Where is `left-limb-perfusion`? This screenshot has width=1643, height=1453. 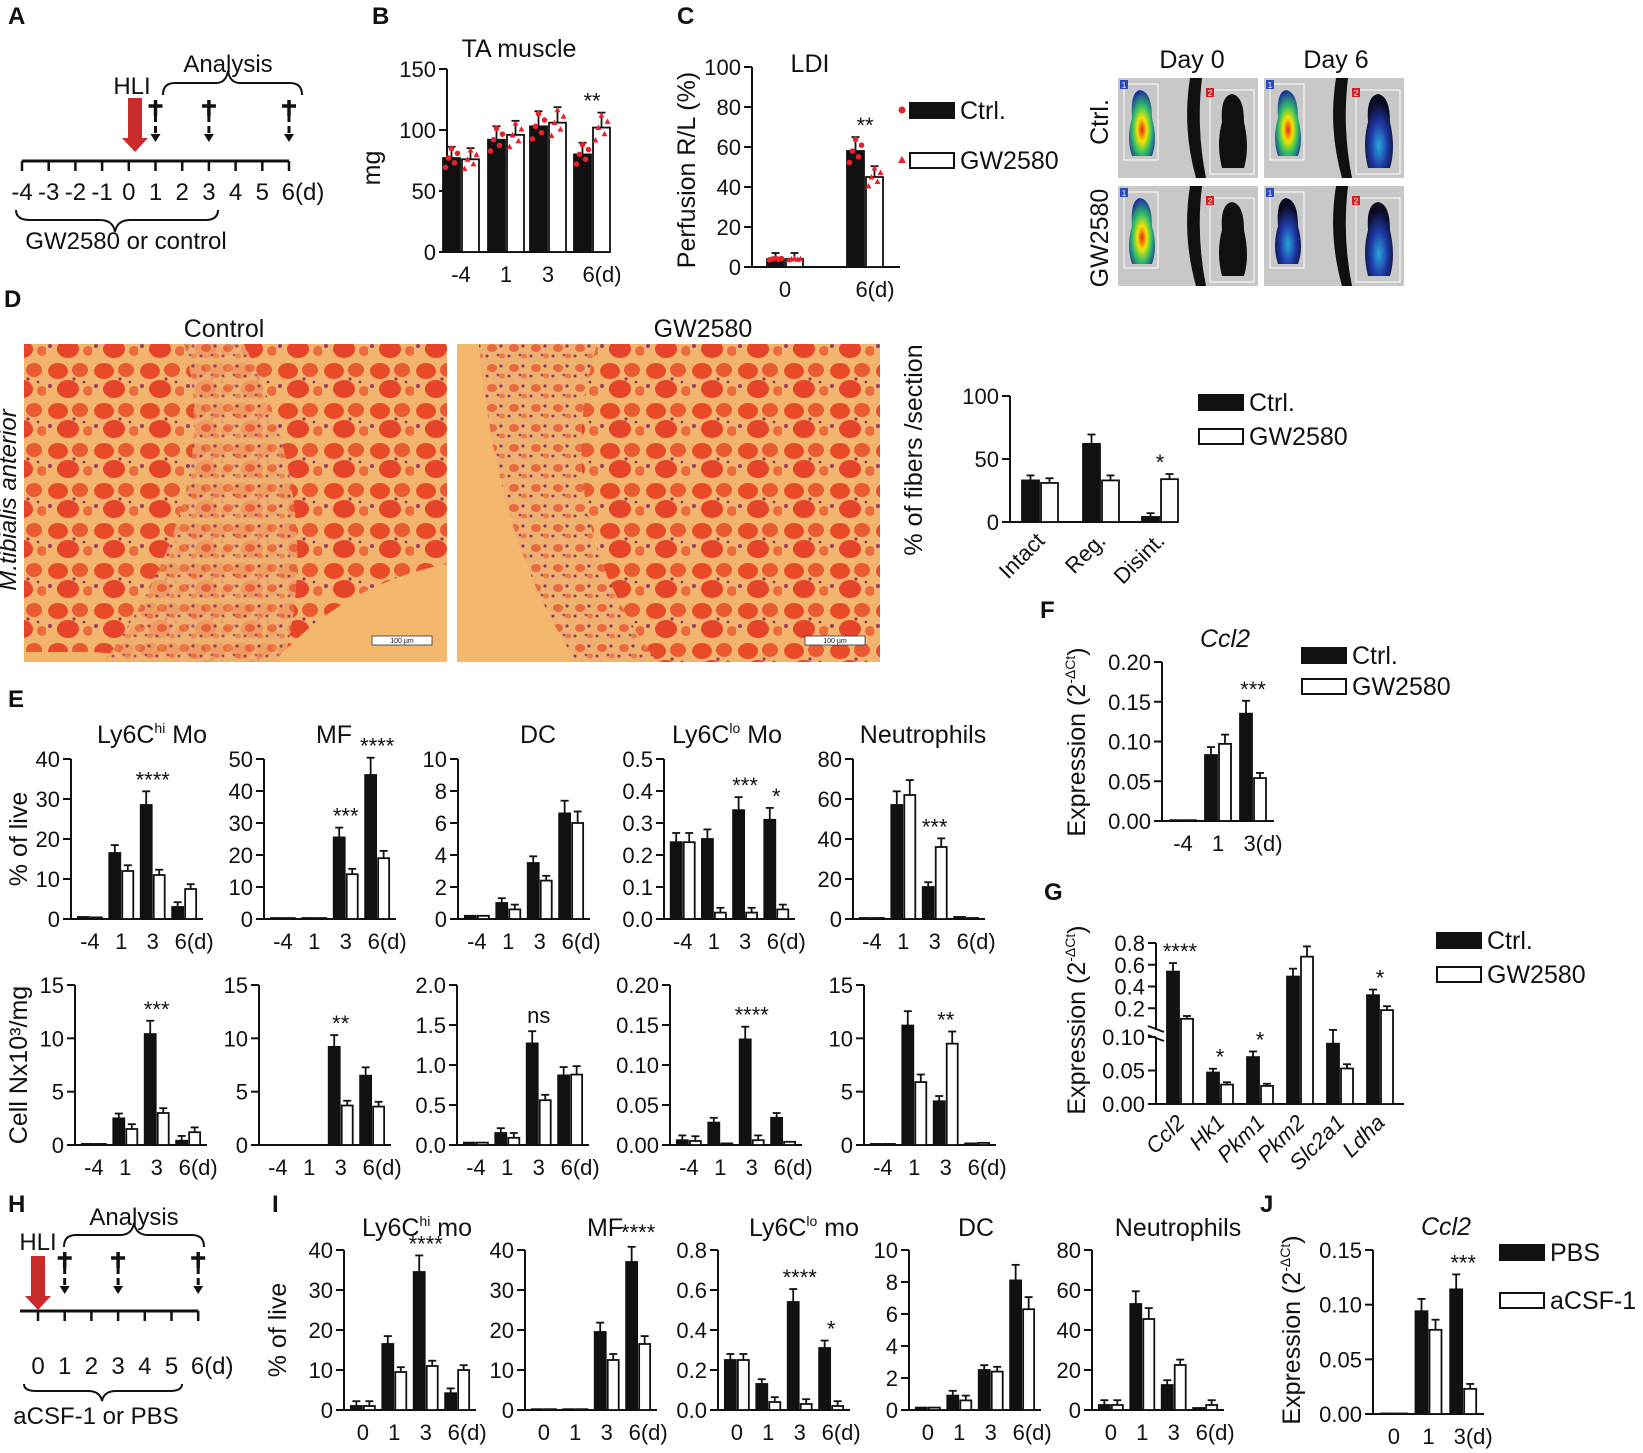
left-limb-perfusion is located at coordinates (1288, 231).